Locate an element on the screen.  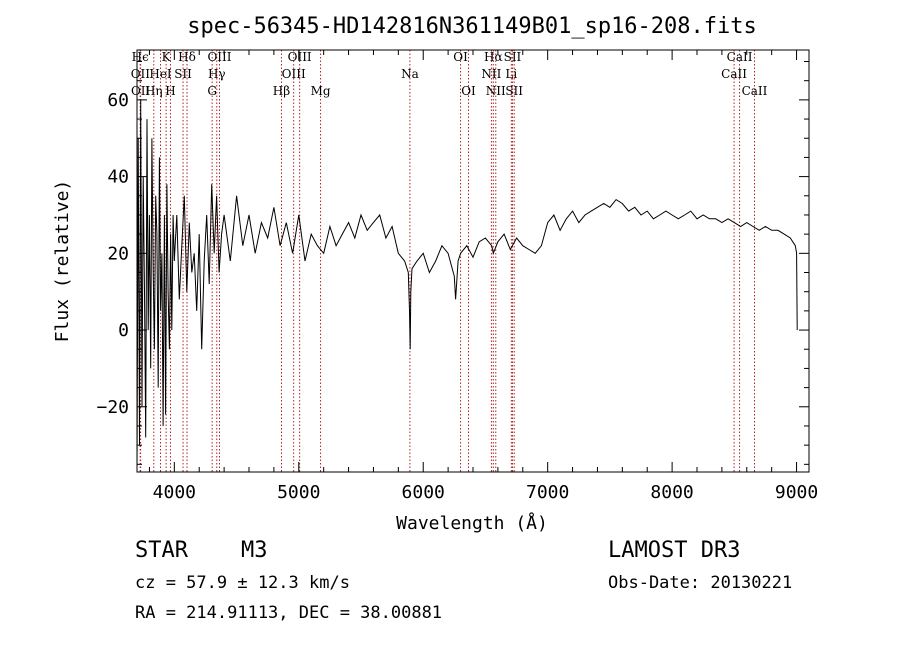
marker-label-OI-6300: OI is located at coordinates (460, 57).